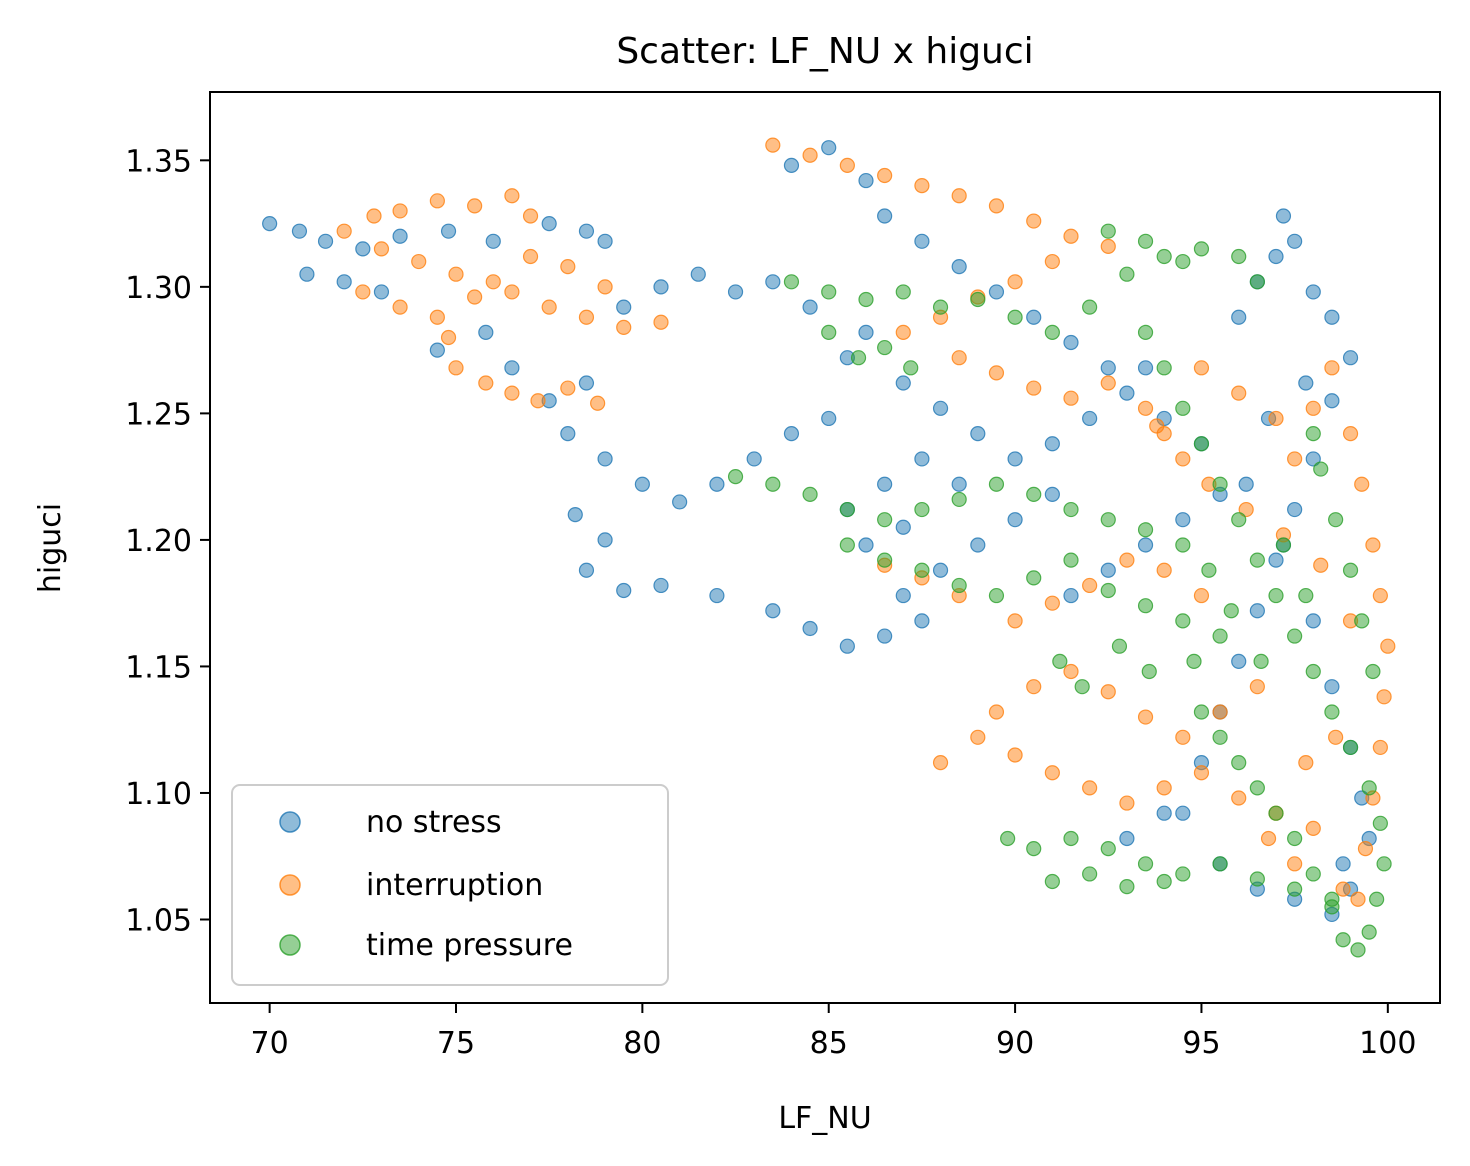 The height and width of the screenshot is (1166, 1470). What do you see at coordinates (50, 548) in the screenshot?
I see `y-axis-label: higuci` at bounding box center [50, 548].